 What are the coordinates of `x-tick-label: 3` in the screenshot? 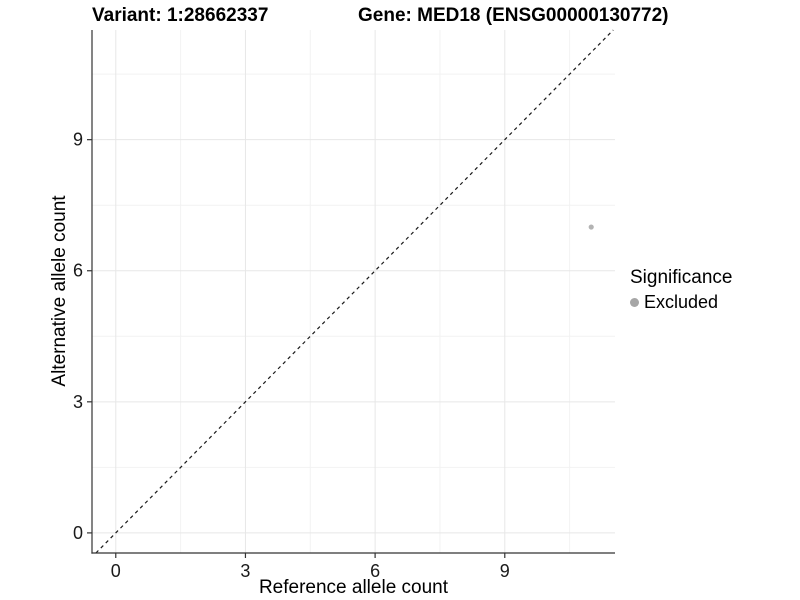 It's located at (245, 571).